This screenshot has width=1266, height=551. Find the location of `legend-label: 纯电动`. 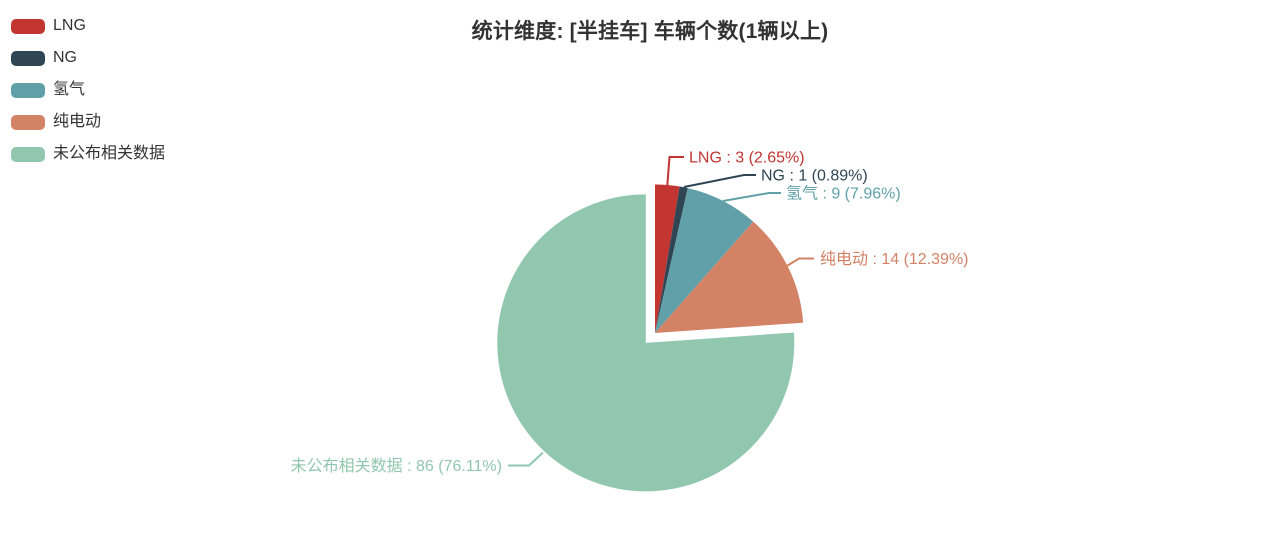

legend-label: 纯电动 is located at coordinates (77, 121).